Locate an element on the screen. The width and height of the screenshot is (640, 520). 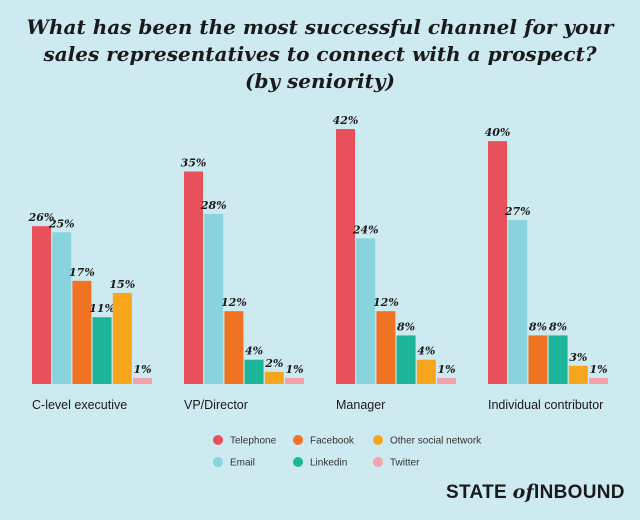
data-label-manager-other-social-network: 4% is located at coordinates (426, 351).